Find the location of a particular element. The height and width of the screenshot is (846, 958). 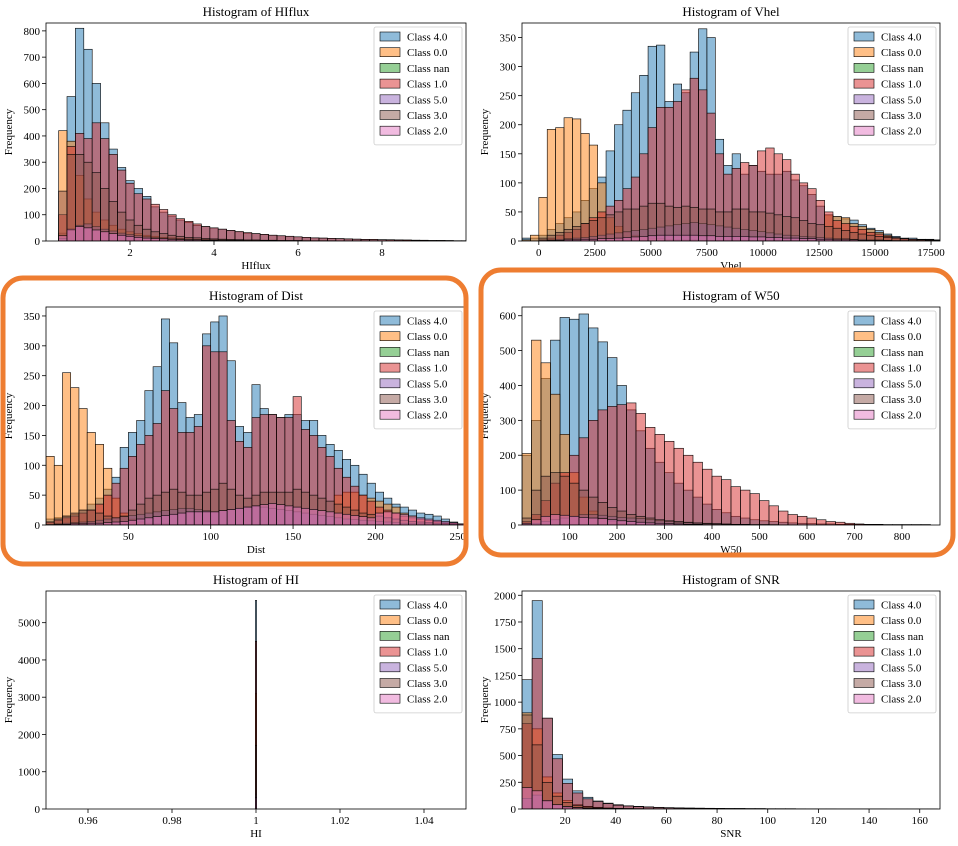

x-tick-label: 400 is located at coordinates (712, 537).